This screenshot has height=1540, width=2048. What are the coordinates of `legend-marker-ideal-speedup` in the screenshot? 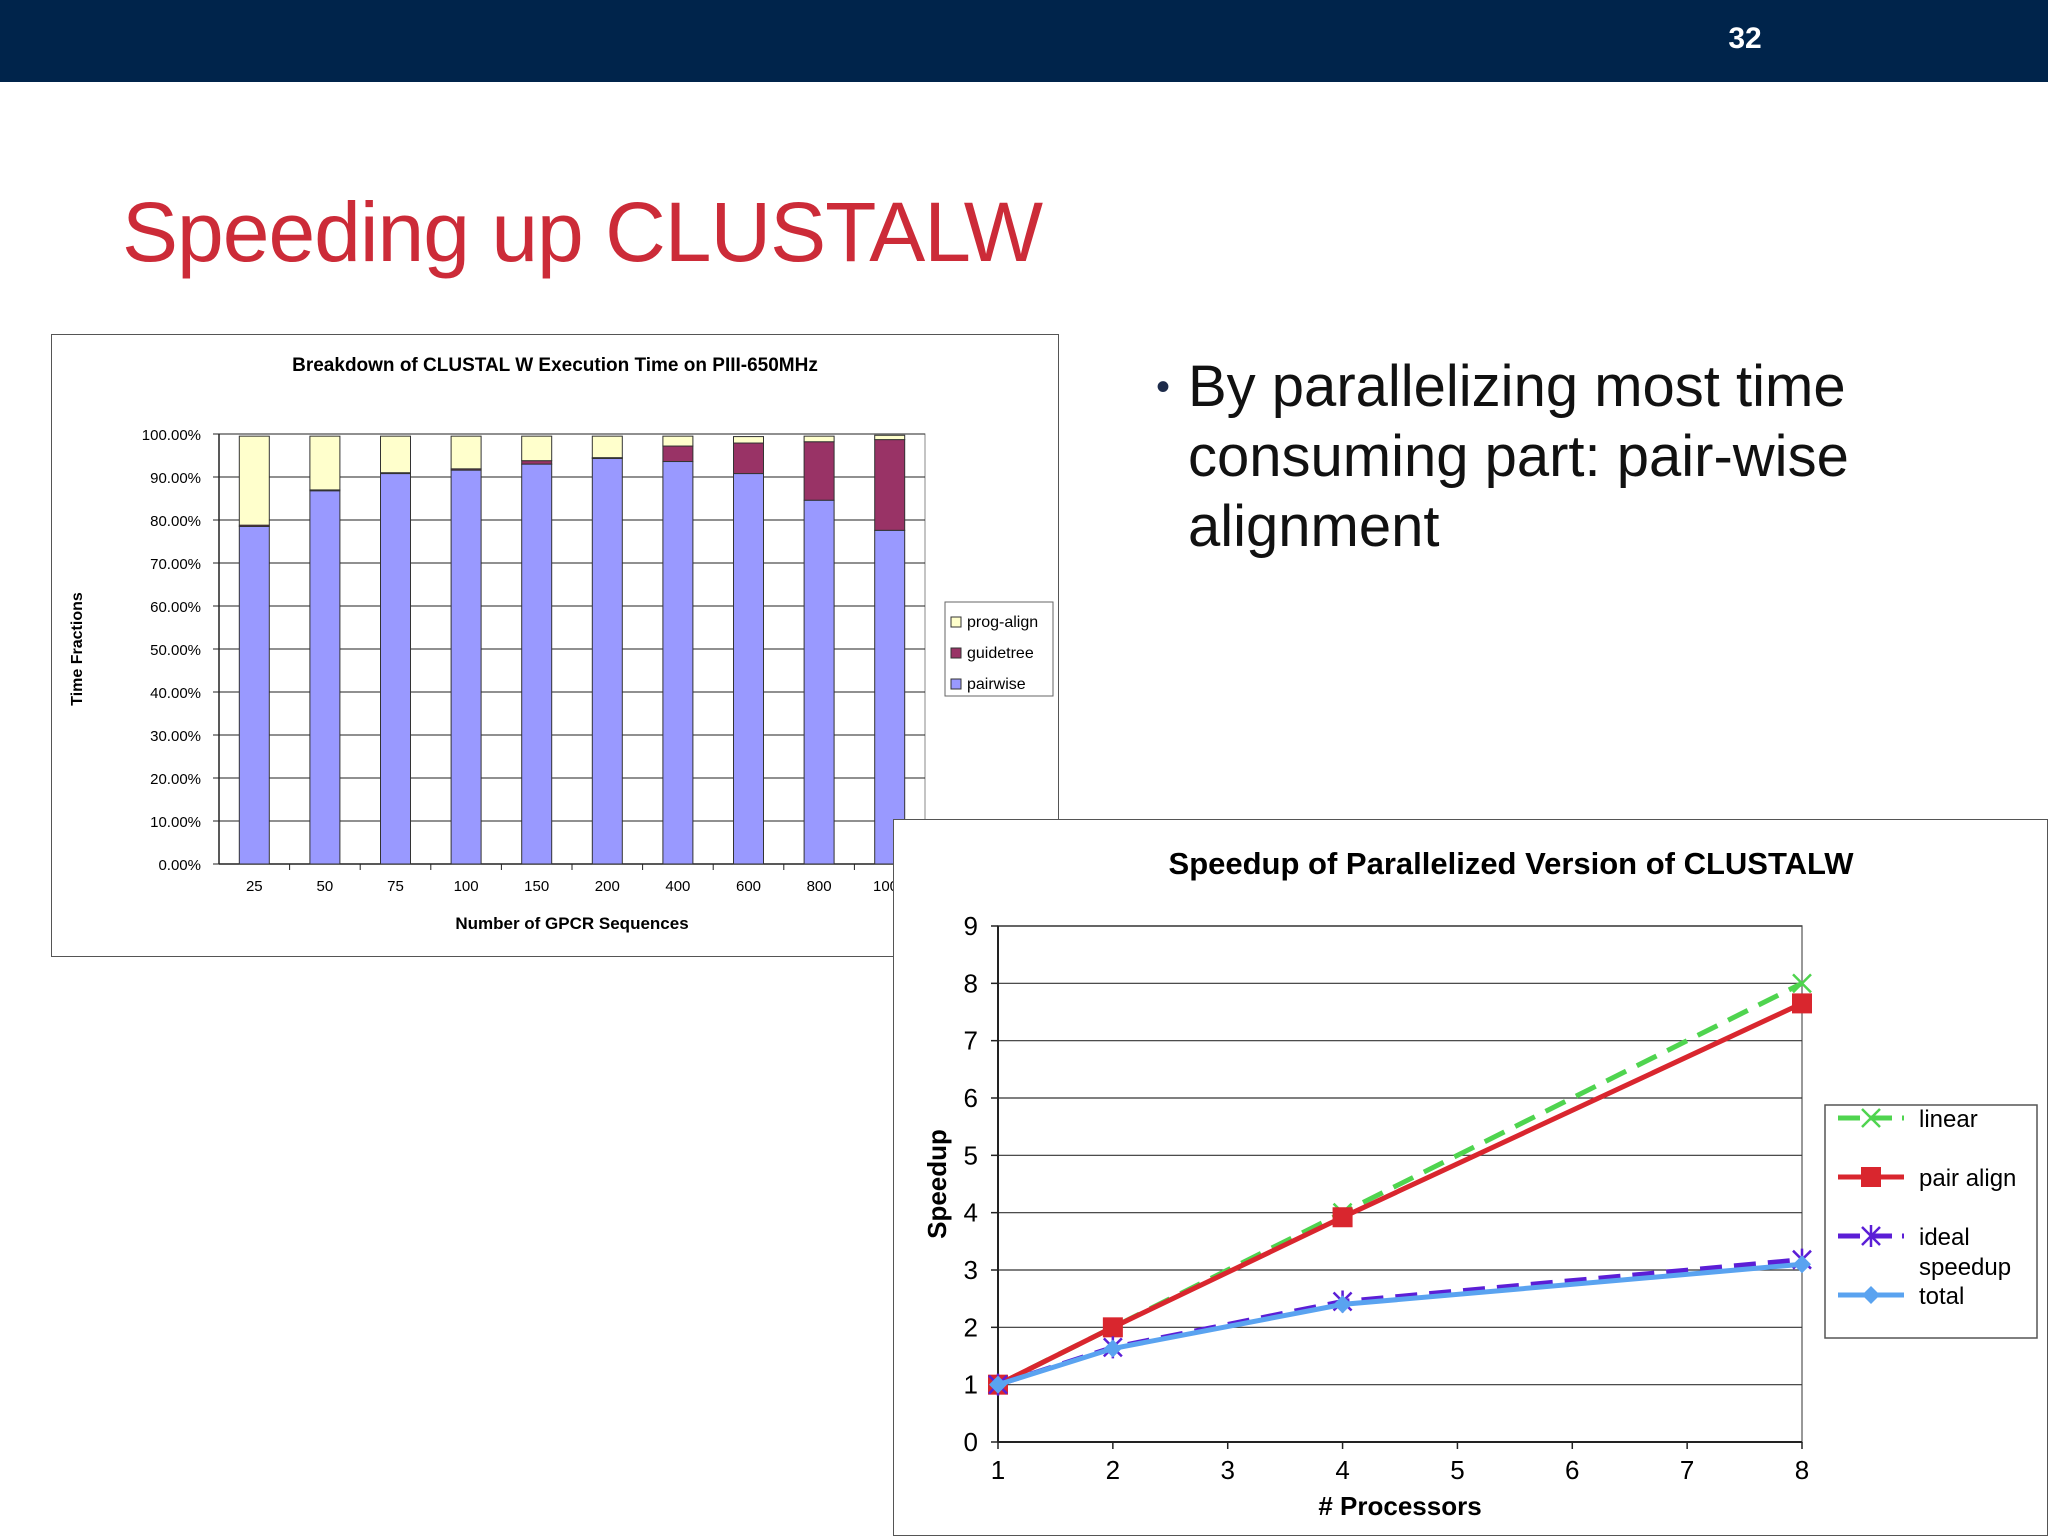 It's located at (1871, 1236).